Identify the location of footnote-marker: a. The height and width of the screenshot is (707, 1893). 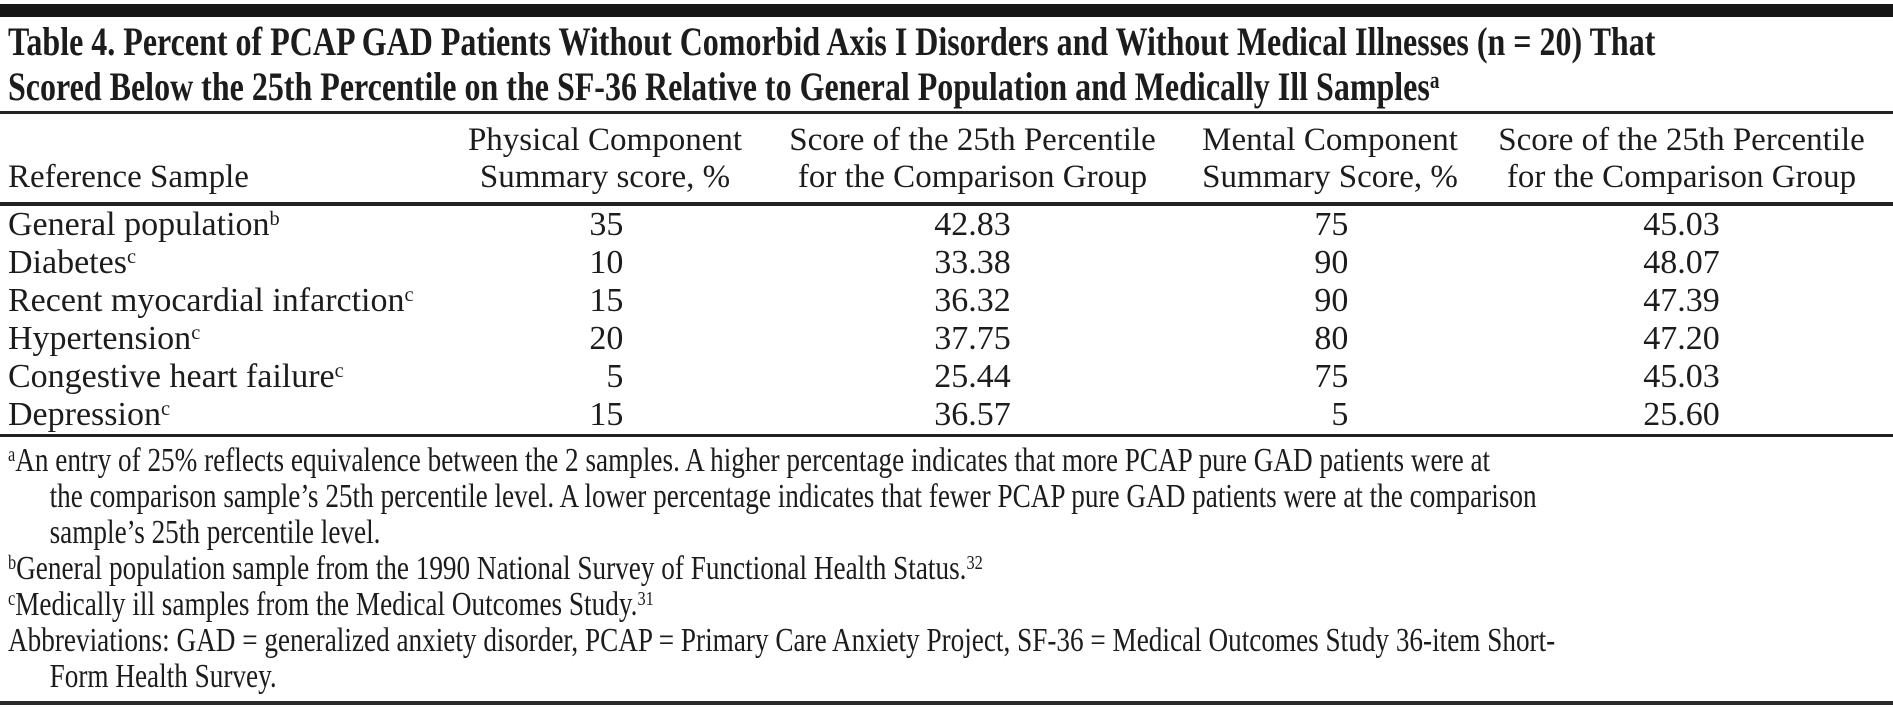
(12, 454).